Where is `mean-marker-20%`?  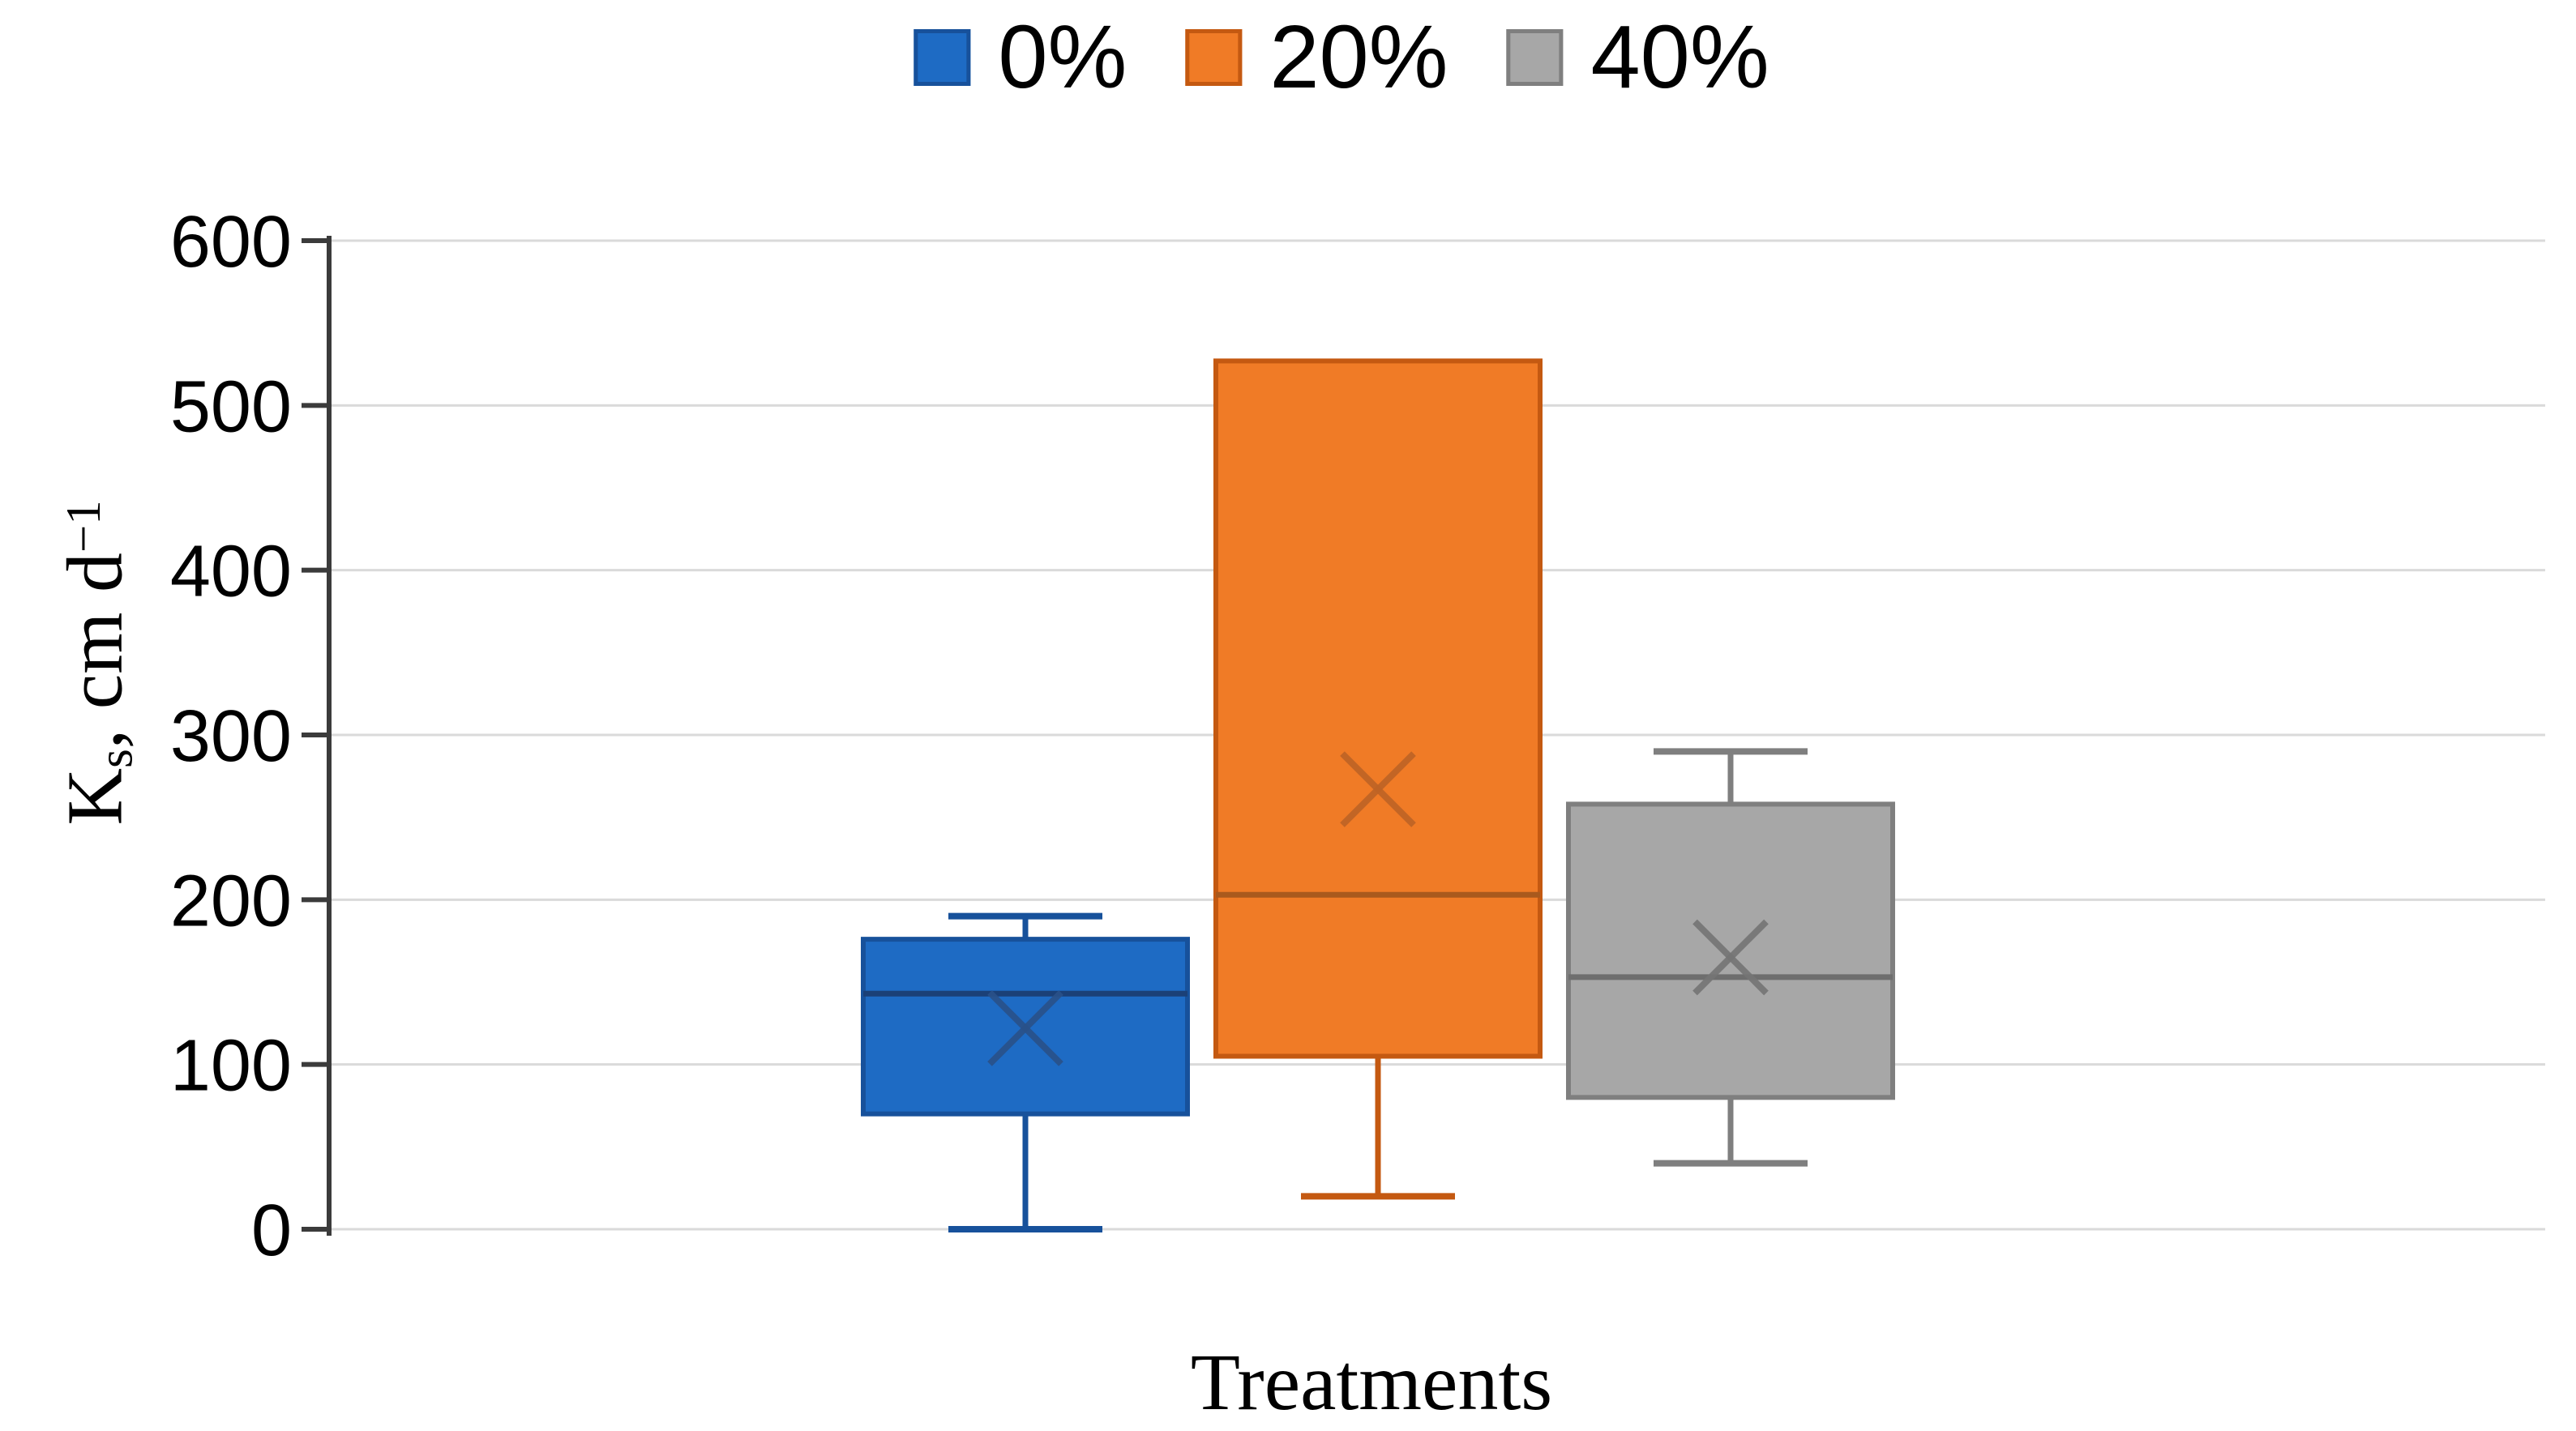 mean-marker-20% is located at coordinates (1378, 789).